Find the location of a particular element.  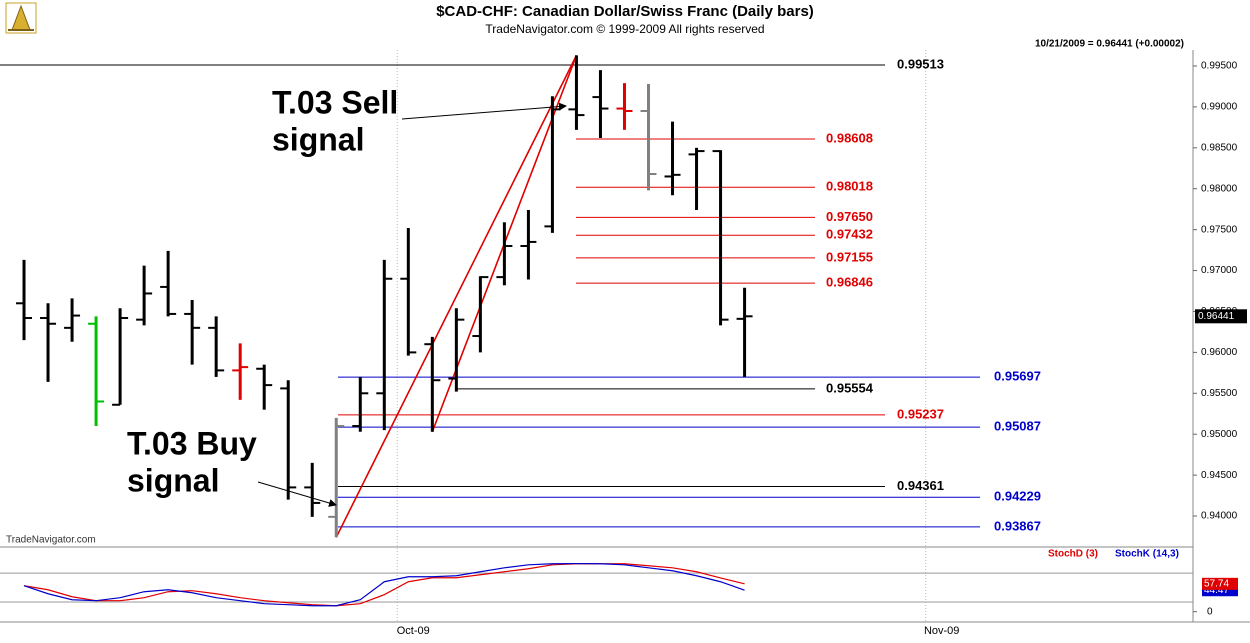

legend-entry: StochD (3) is located at coordinates (1073, 554).